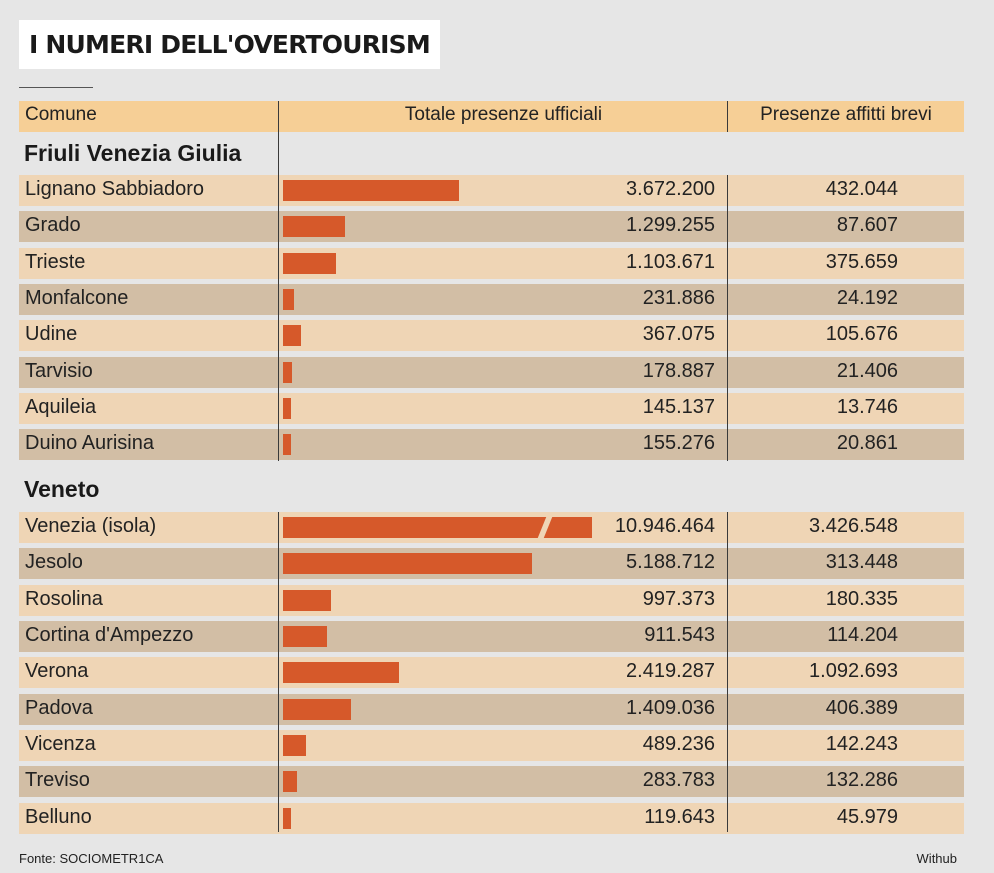 This screenshot has height=873, width=994. I want to click on table-row: Verona 2.419.287 1.092.693, so click(491, 672).